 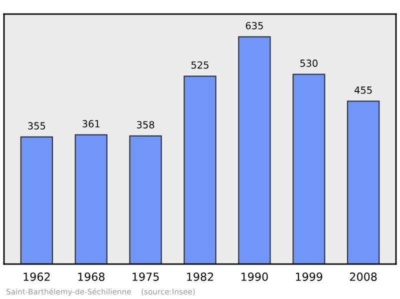 I want to click on x-tick-label: 1962, so click(x=37, y=276).